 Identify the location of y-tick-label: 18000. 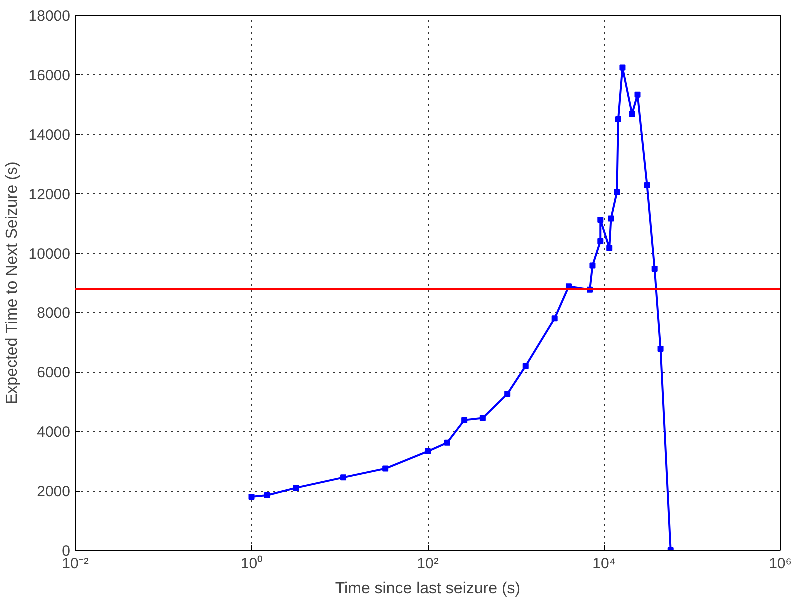
(49, 16).